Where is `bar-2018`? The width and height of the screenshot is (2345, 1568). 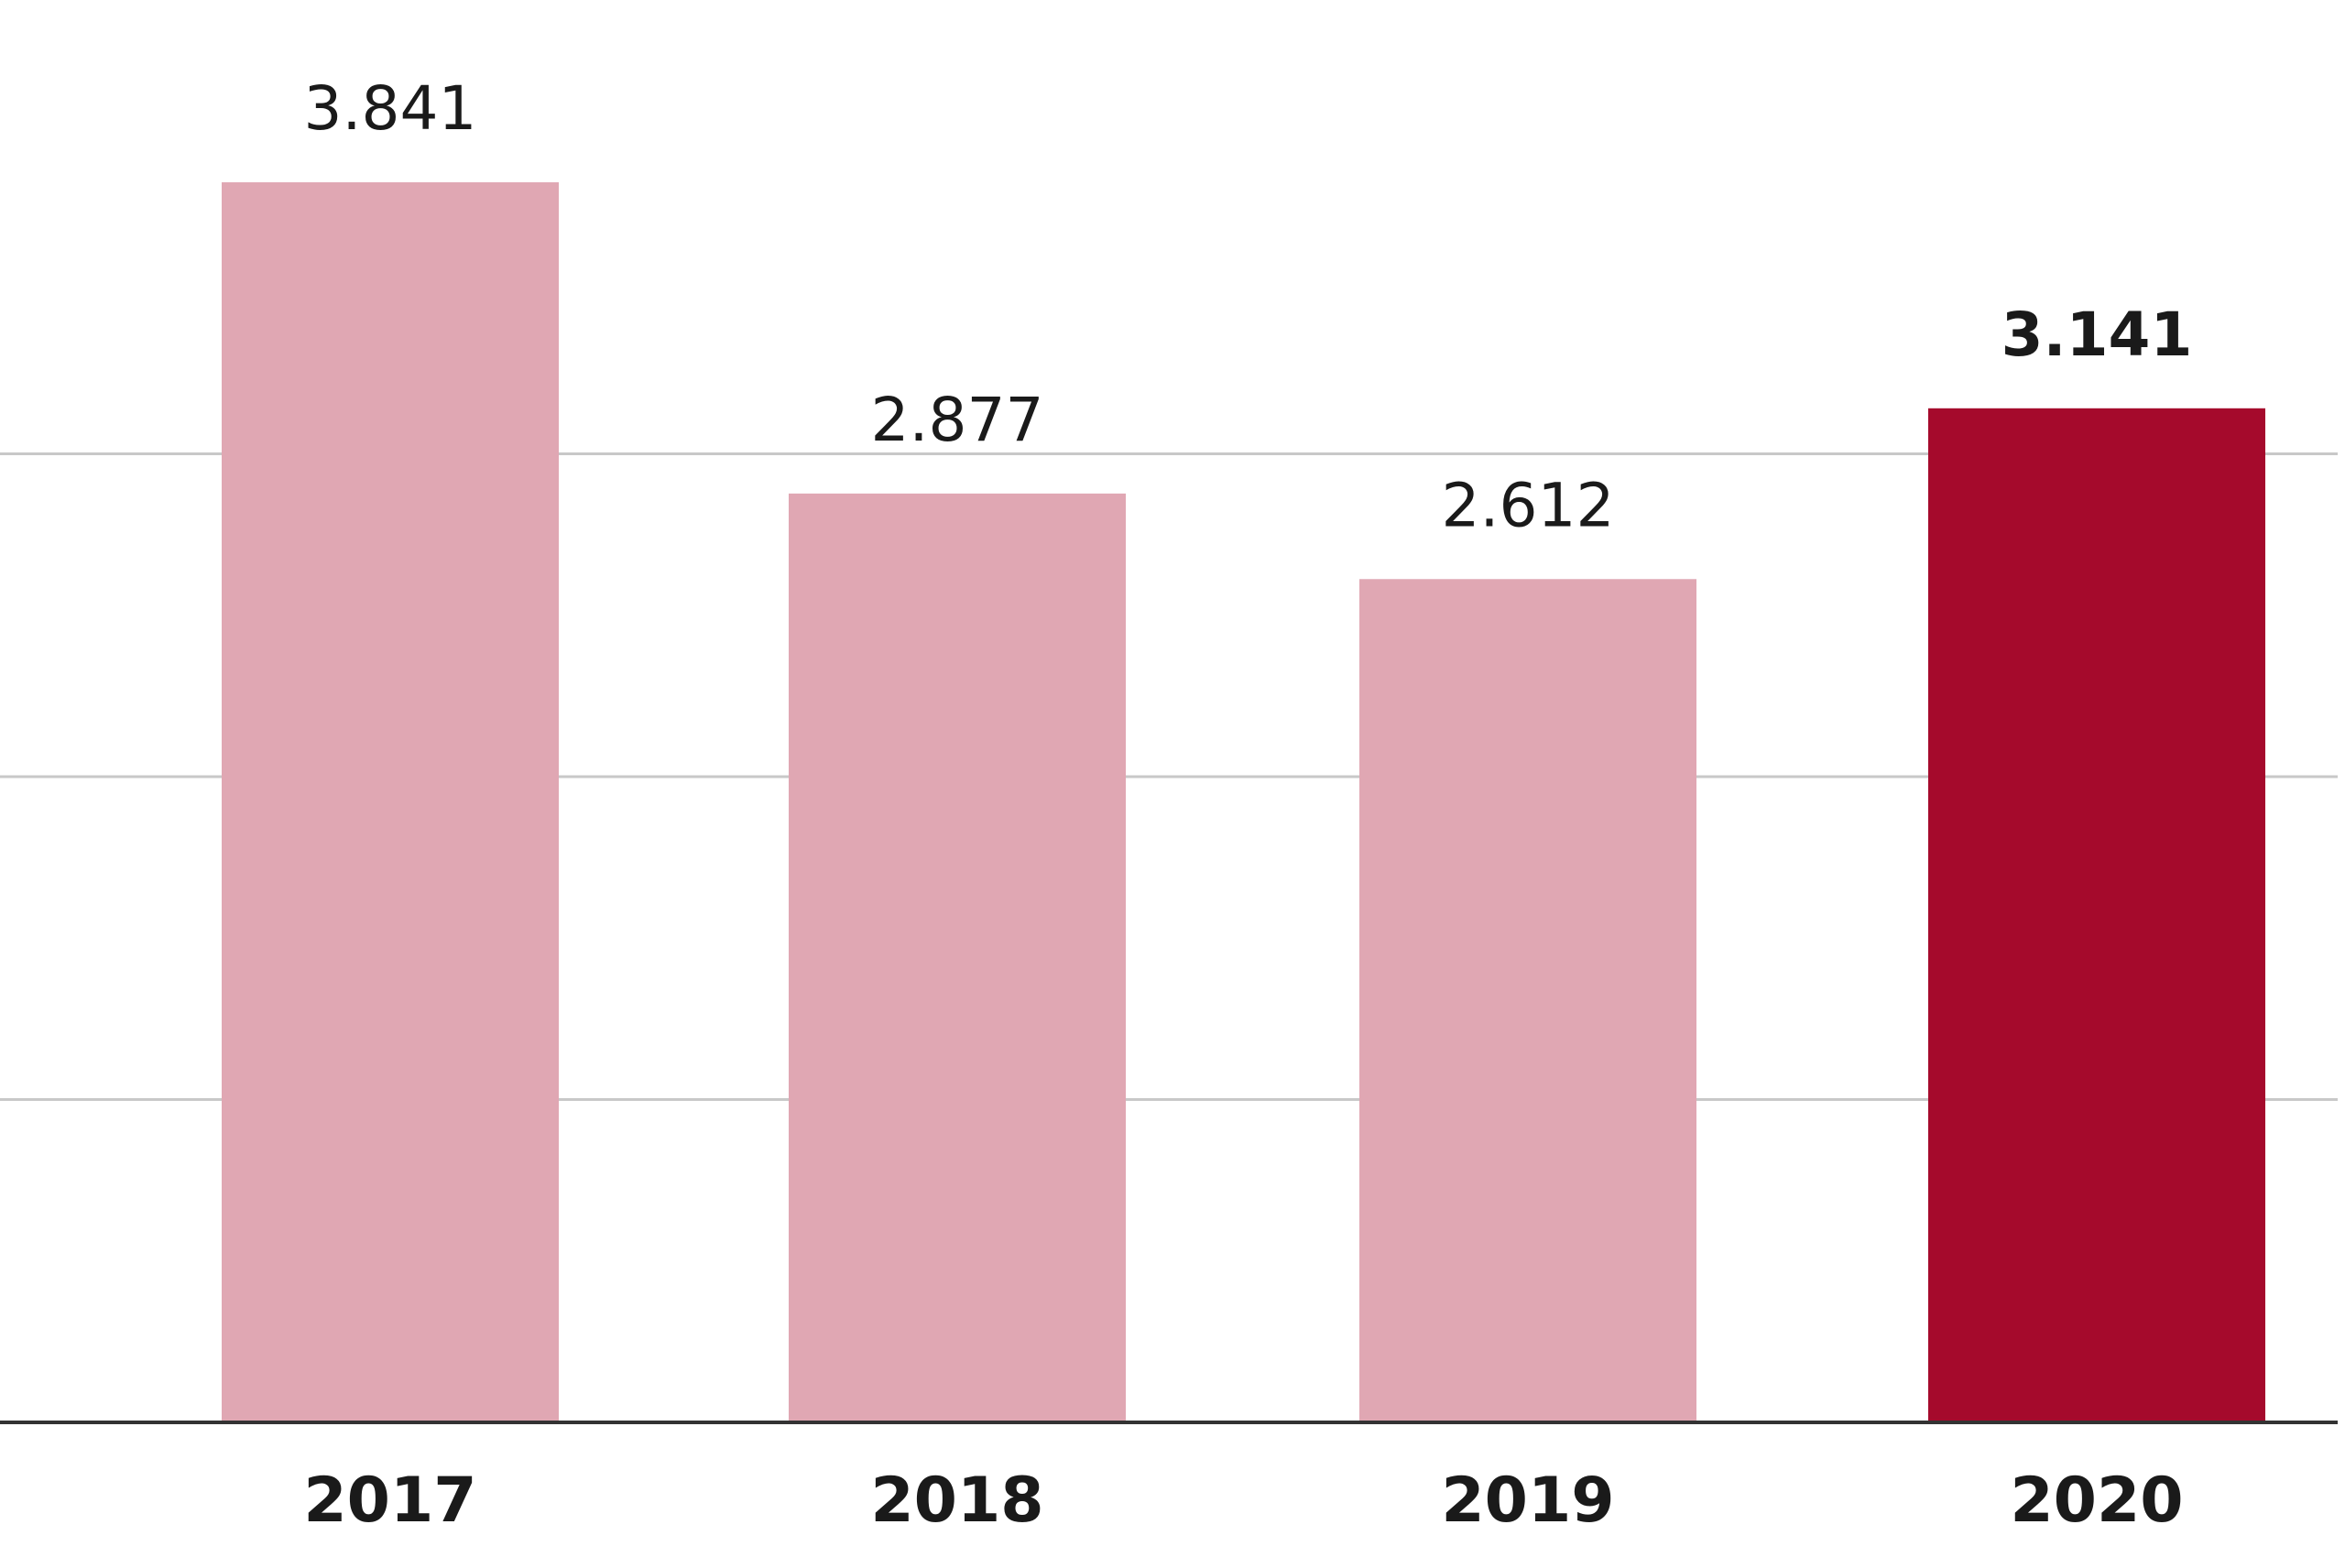
bar-2018 is located at coordinates (957, 957).